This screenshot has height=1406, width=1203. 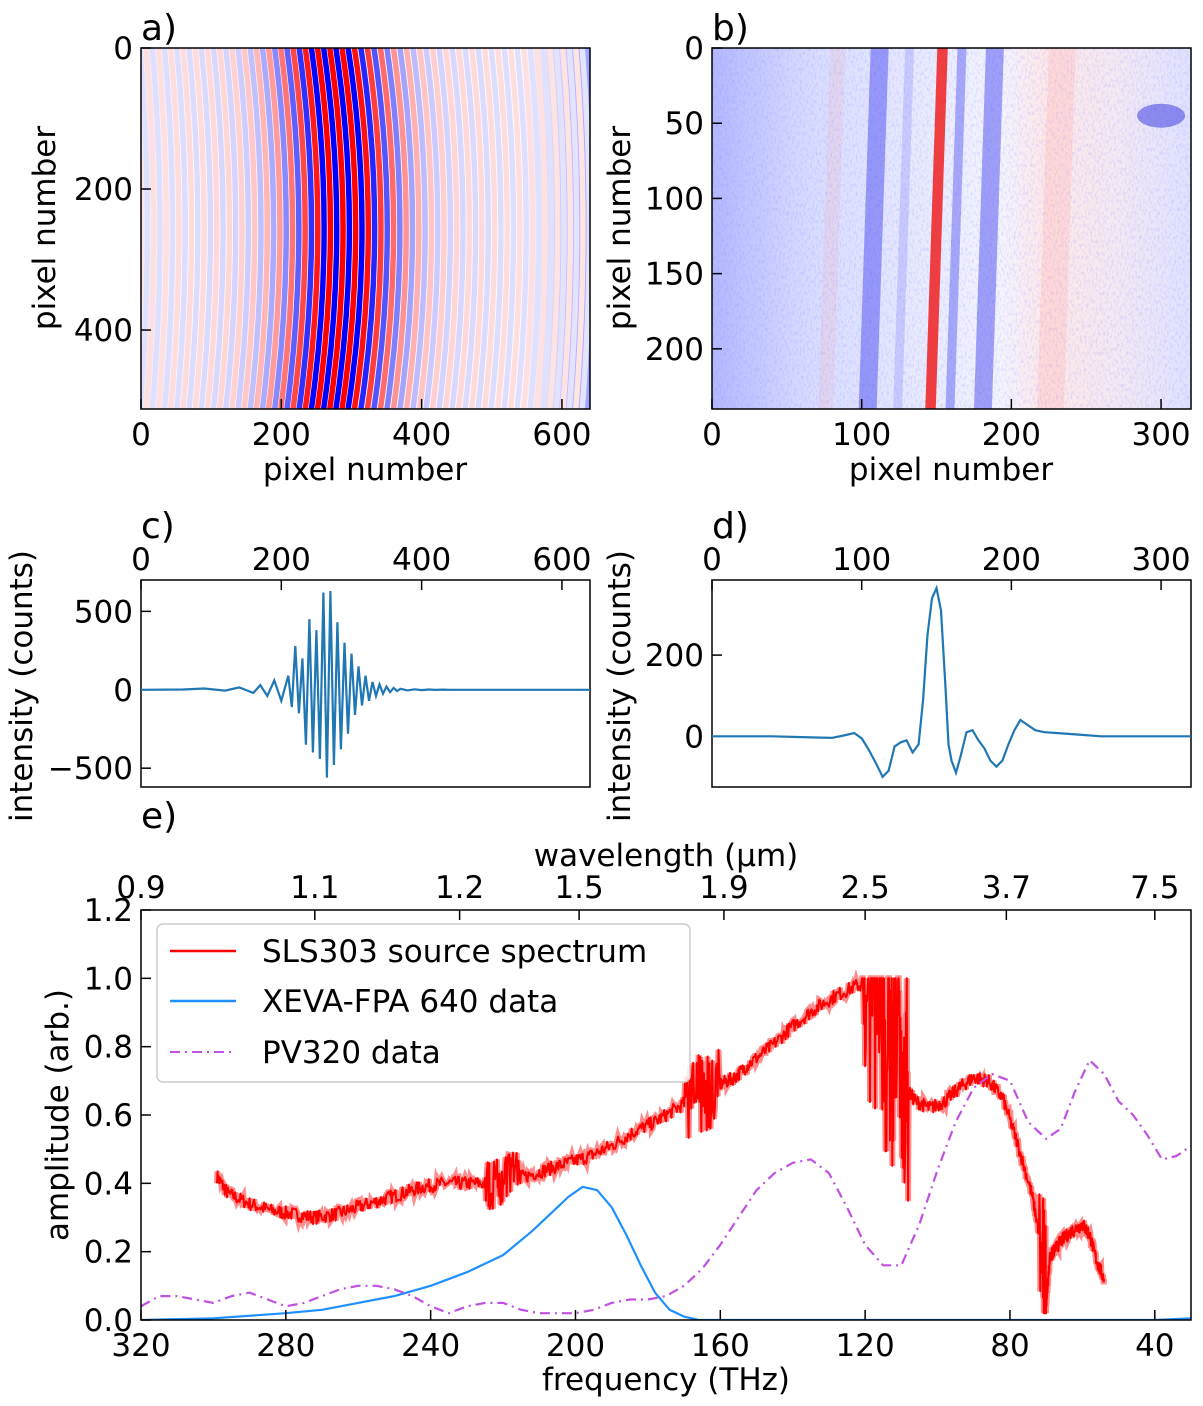 I want to click on legend-label-xeva: XEVA-FPA 640 data, so click(x=410, y=1002).